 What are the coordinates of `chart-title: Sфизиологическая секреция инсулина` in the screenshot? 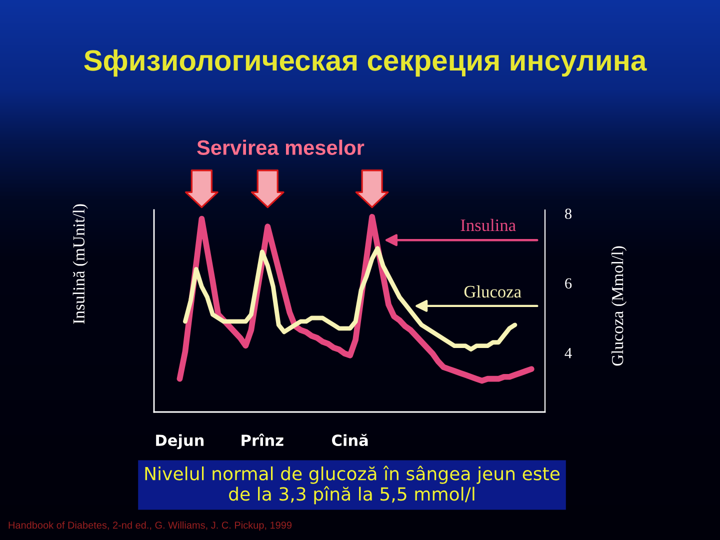 It's located at (365, 63).